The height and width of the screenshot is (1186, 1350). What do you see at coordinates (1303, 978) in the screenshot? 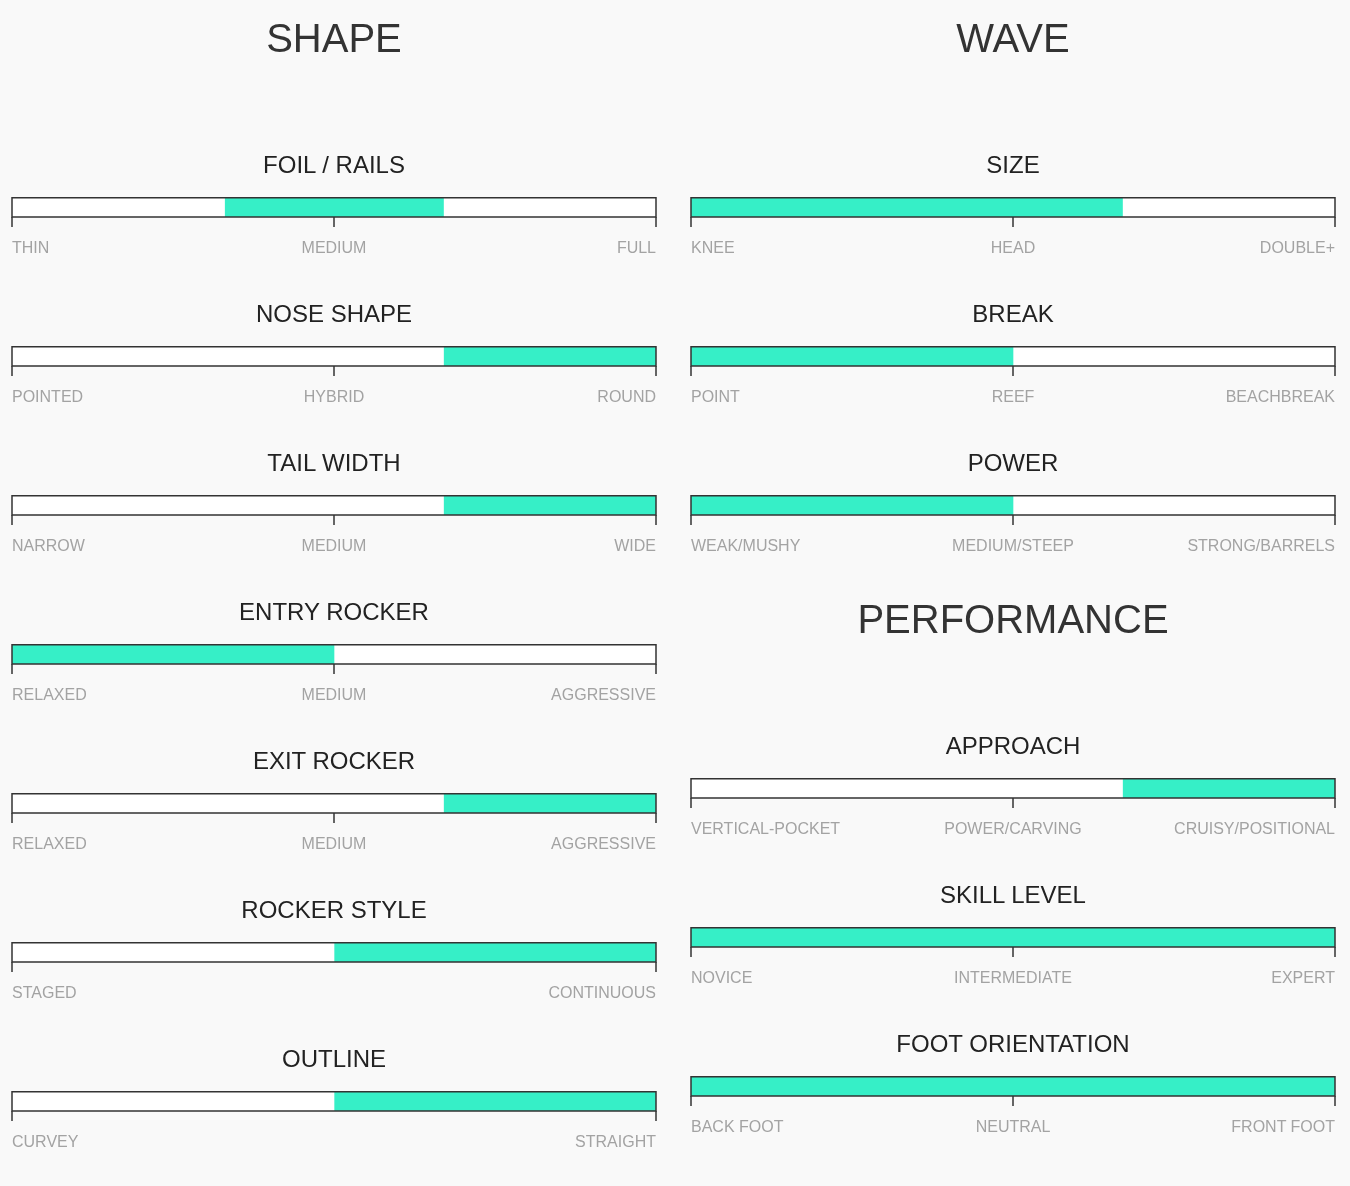
I see `annotation: EXPERT` at bounding box center [1303, 978].